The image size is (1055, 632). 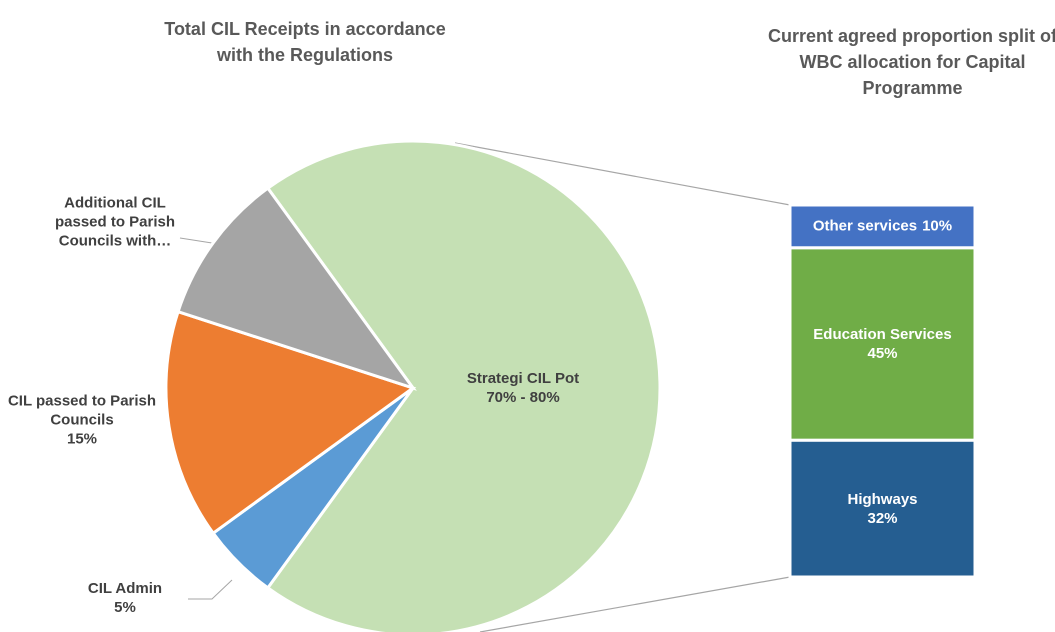 What do you see at coordinates (125, 598) in the screenshot?
I see `slice-label: CIL Admin 5%` at bounding box center [125, 598].